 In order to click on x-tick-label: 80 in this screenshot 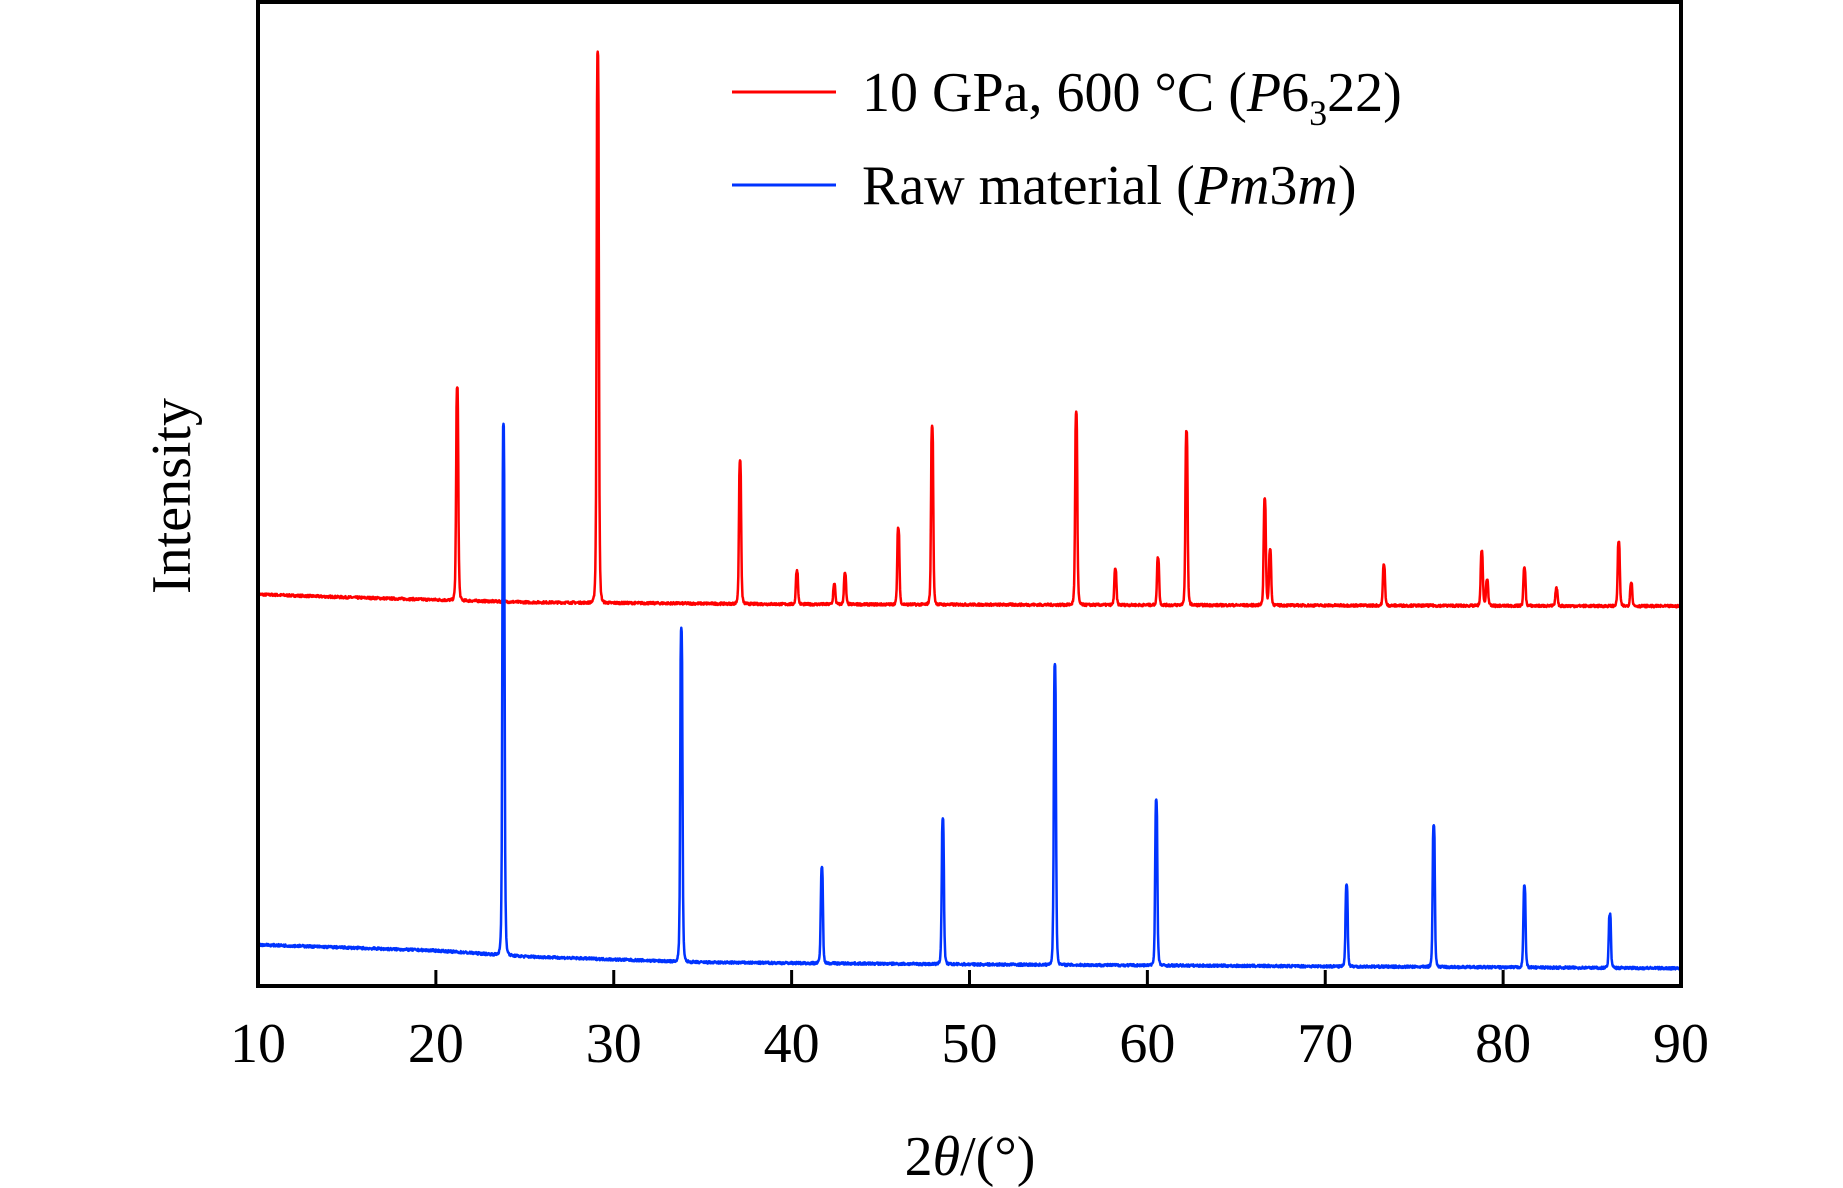, I will do `click(1503, 1044)`.